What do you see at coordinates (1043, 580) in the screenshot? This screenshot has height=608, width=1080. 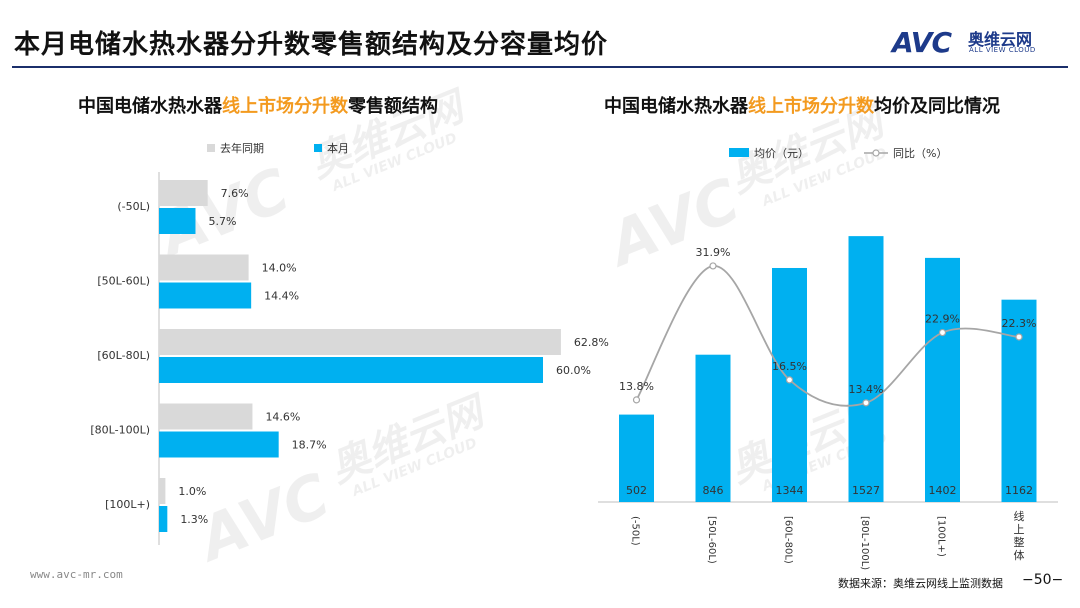 I see `page-number: −50−` at bounding box center [1043, 580].